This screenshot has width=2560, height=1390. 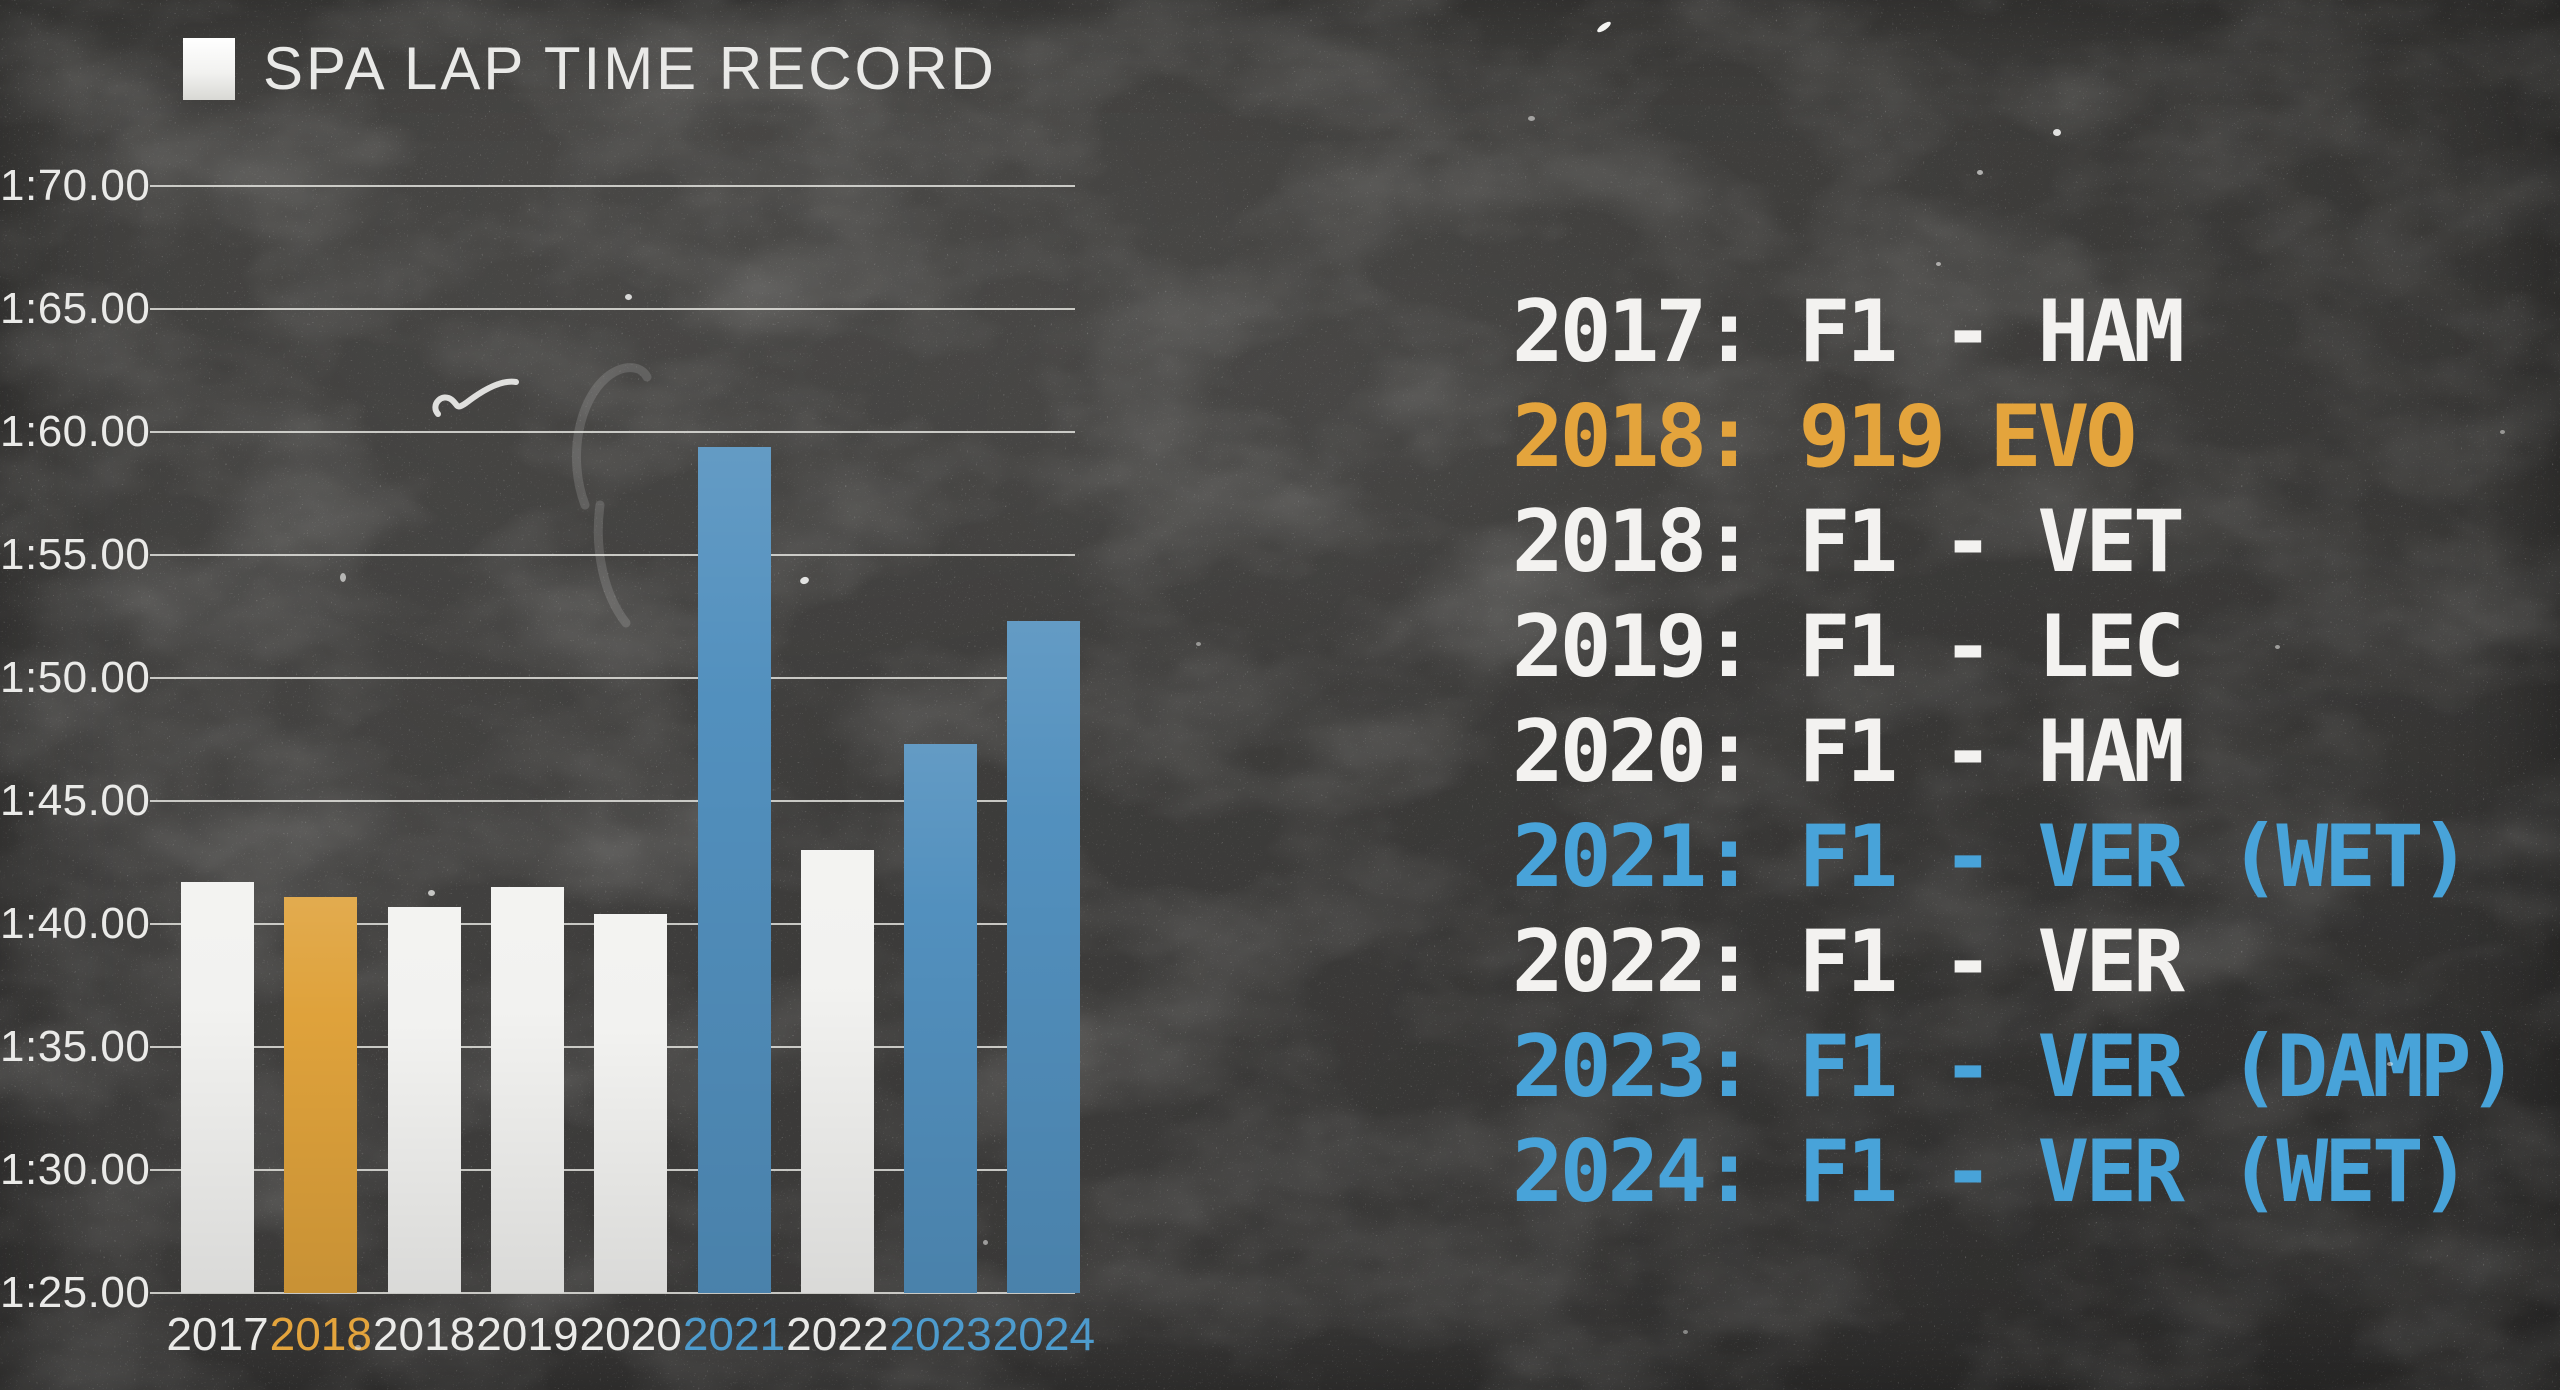 What do you see at coordinates (1848, 331) in the screenshot?
I see `legend-item-0: 2017: F1 - HAM` at bounding box center [1848, 331].